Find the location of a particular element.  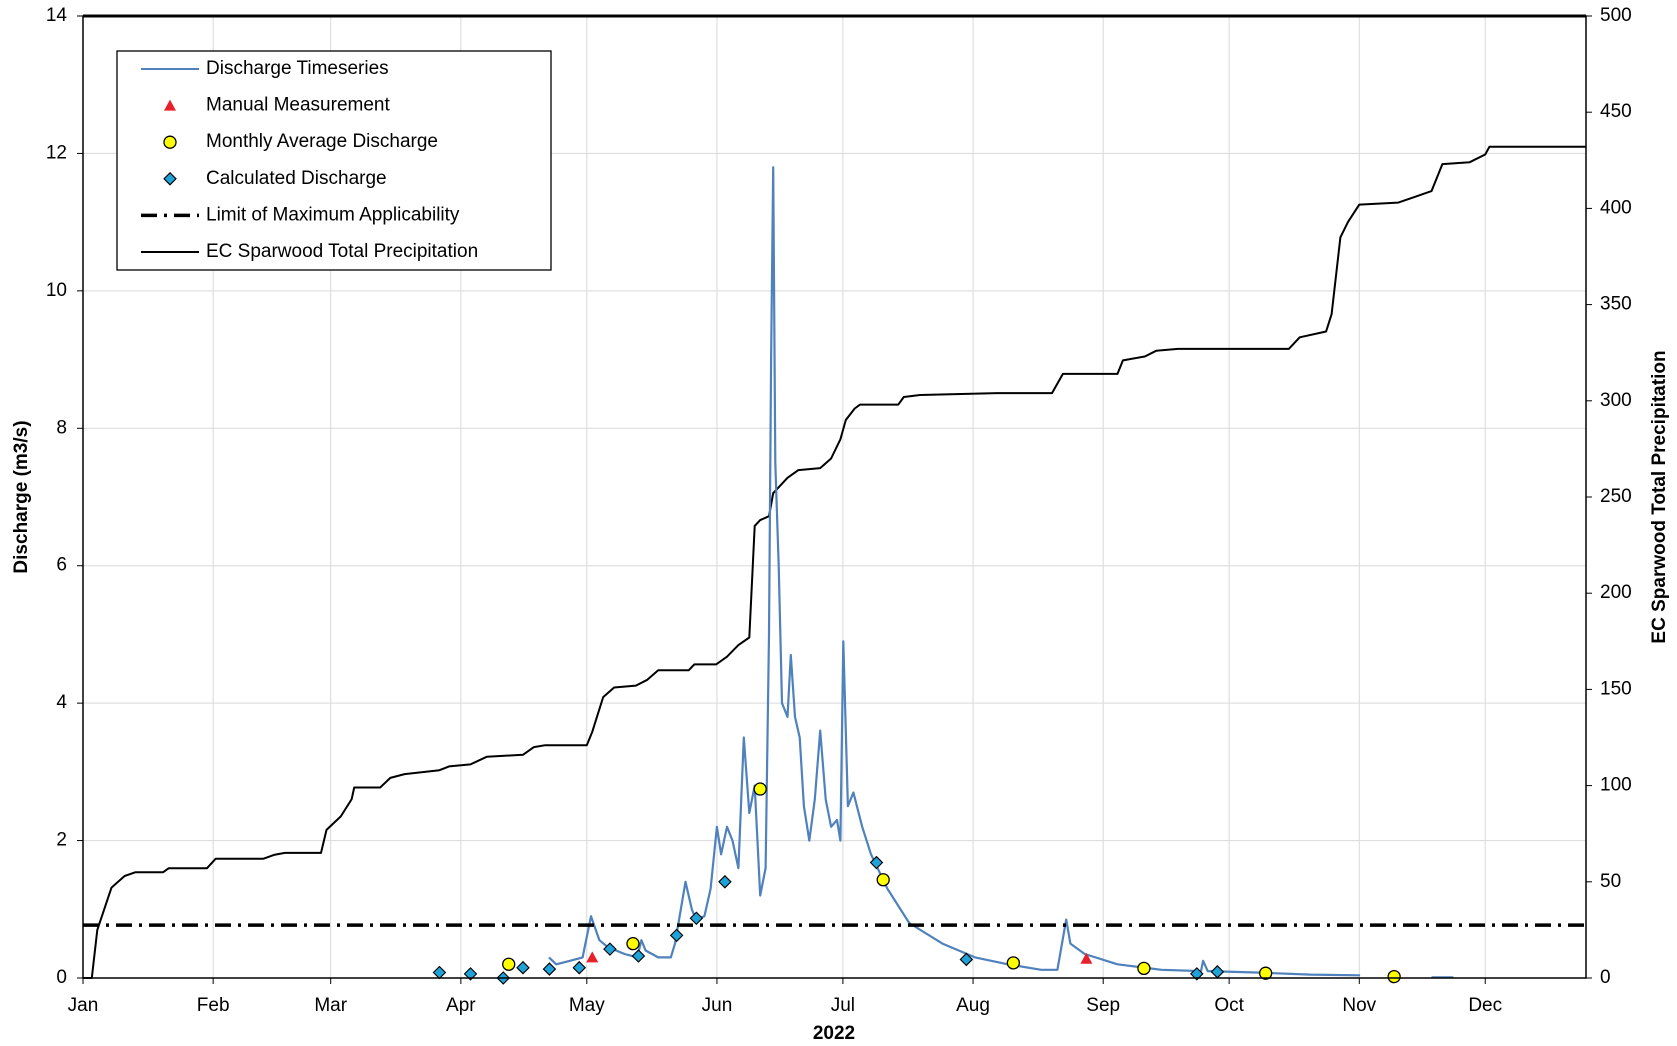

x-tick-label: Apr is located at coordinates (461, 1005).